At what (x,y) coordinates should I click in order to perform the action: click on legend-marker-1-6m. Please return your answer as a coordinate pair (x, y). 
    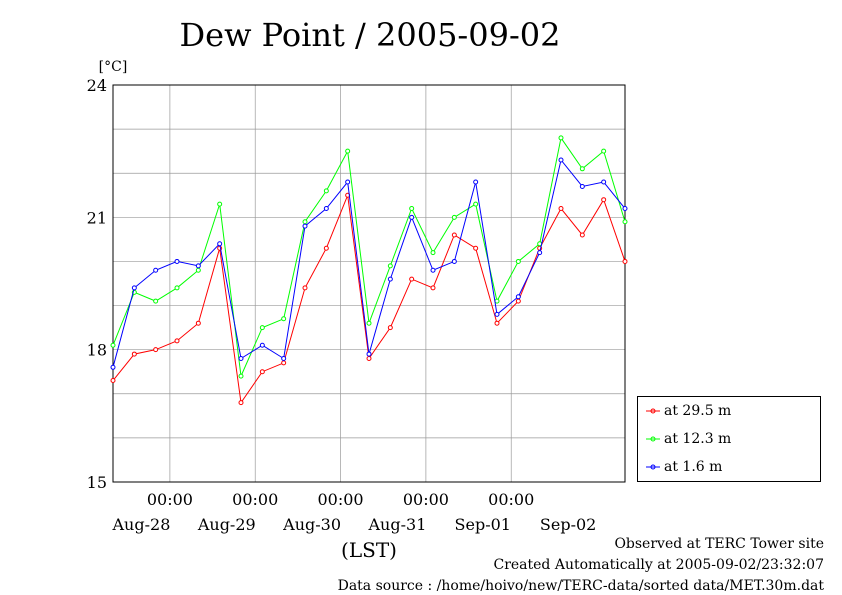
    Looking at the image, I should click on (653, 467).